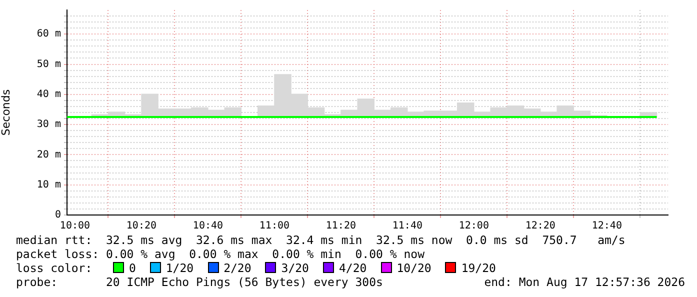 This screenshot has width=697, height=297. Describe the element at coordinates (220, 254) in the screenshot. I see `text: packet loss: 0.00 % avg 0.00 % max 0.00 % min 0.00 % now` at that location.